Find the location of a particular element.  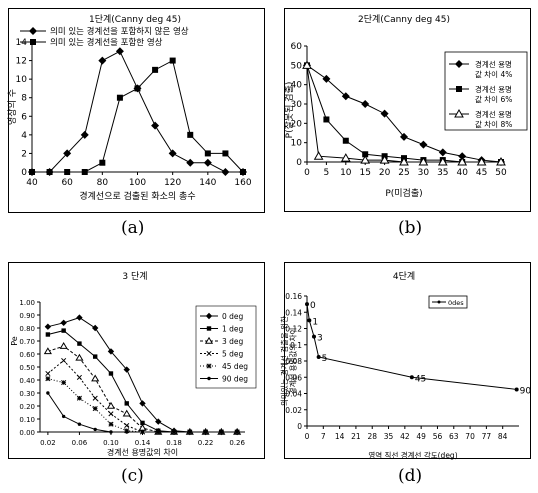

x-axis-label: 영역 직선 경계선 각도(deg) is located at coordinates (412, 455).